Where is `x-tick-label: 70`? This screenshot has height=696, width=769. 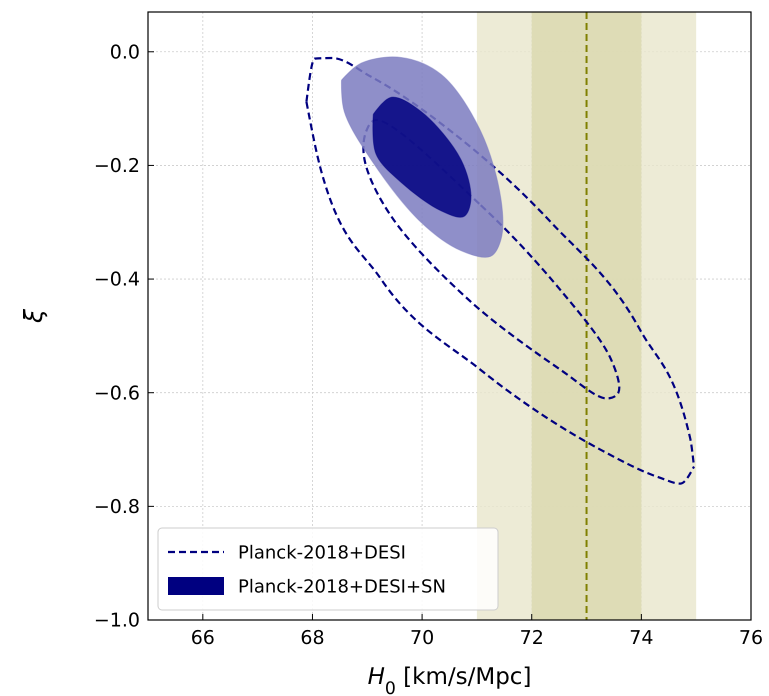 x-tick-label: 70 is located at coordinates (422, 638).